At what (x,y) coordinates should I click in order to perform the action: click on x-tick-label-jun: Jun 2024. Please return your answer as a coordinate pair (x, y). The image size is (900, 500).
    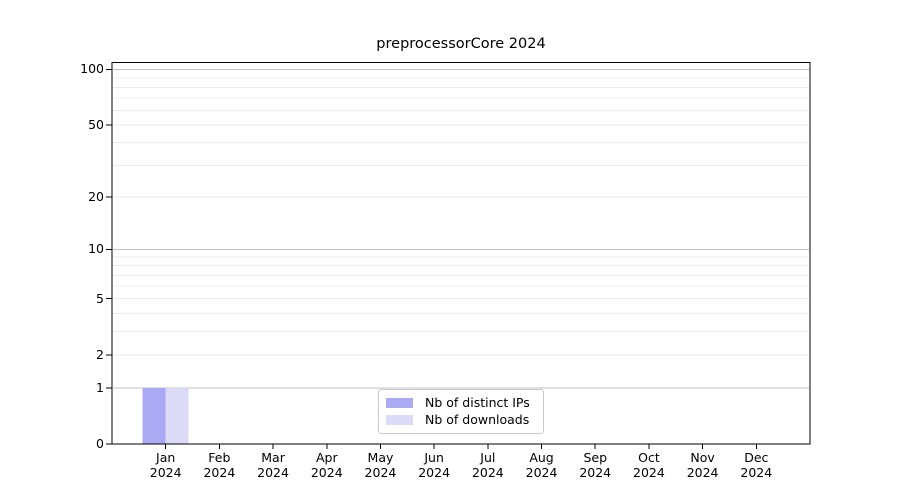
    Looking at the image, I should click on (434, 465).